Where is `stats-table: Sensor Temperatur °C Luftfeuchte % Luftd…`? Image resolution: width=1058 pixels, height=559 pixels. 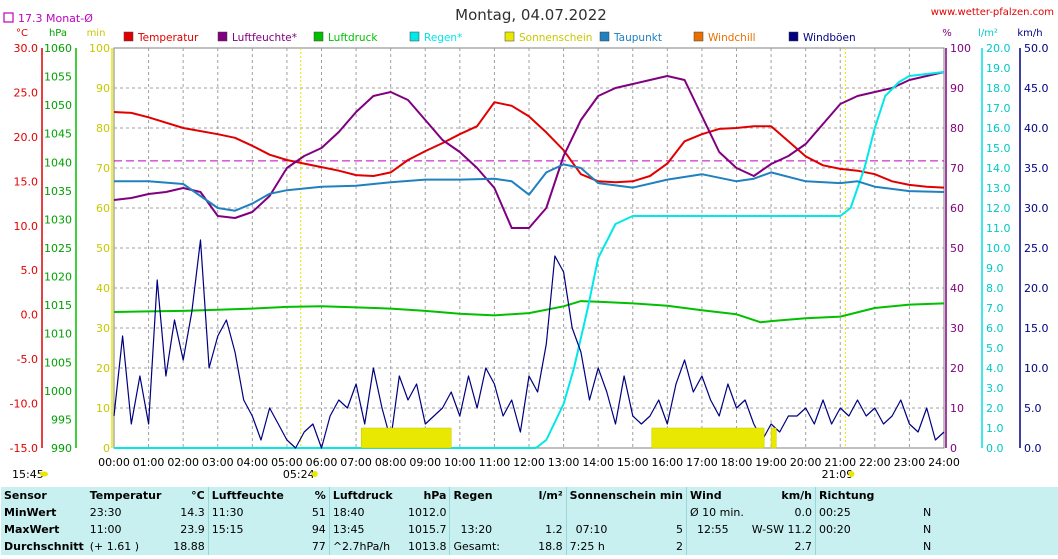
stats-table: Sensor Temperatur °C Luftfeuchte % Luftd… is located at coordinates (529, 521).